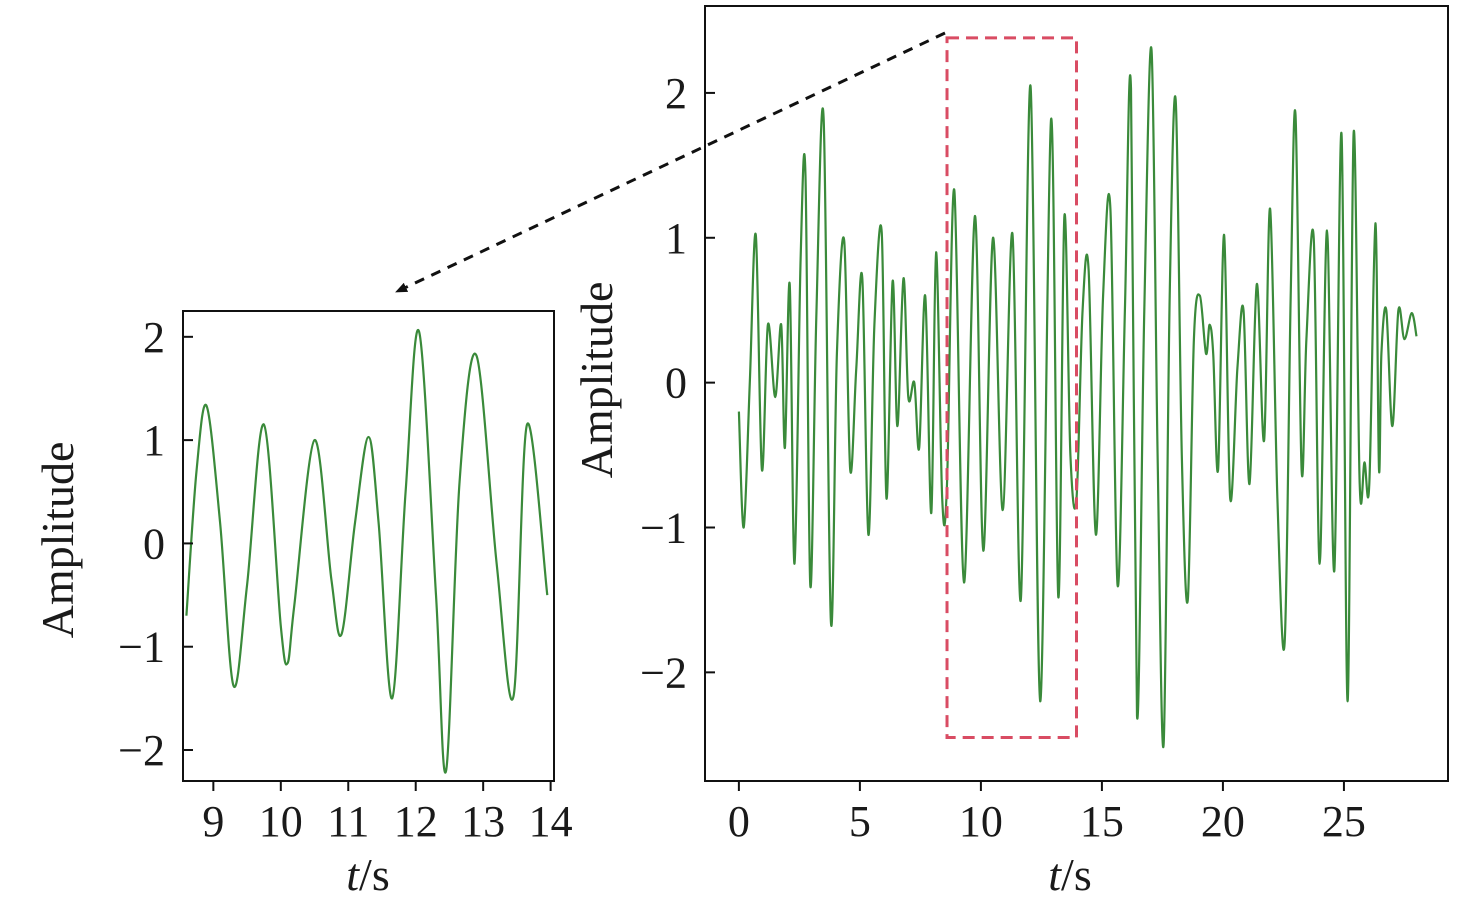 The height and width of the screenshot is (915, 1476). I want to click on zoomed-y-tick-label-3: −1, so click(141, 647).